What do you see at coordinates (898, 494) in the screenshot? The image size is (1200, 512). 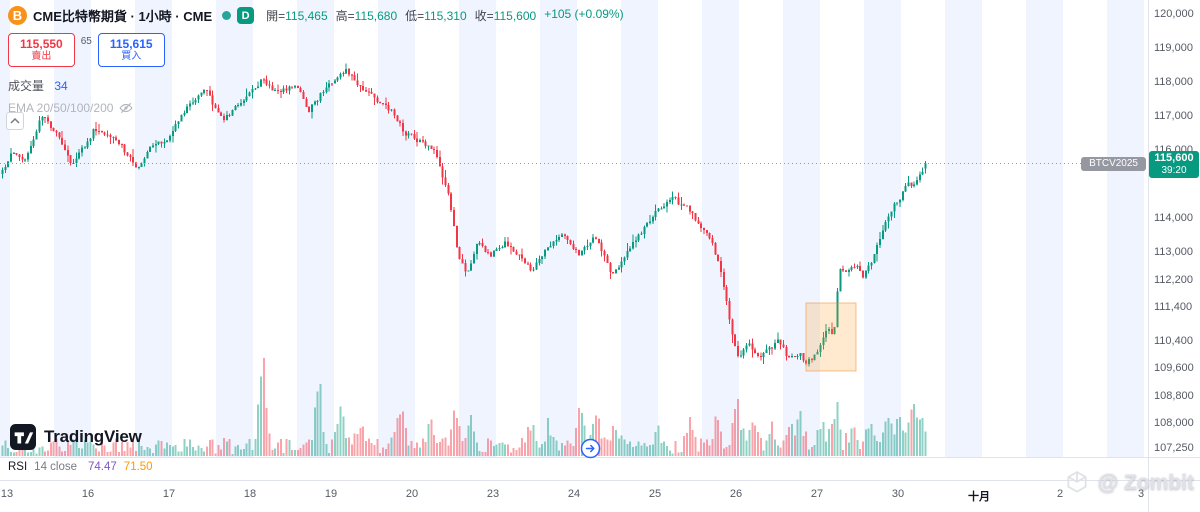 I see `time-axis-label: 30` at bounding box center [898, 494].